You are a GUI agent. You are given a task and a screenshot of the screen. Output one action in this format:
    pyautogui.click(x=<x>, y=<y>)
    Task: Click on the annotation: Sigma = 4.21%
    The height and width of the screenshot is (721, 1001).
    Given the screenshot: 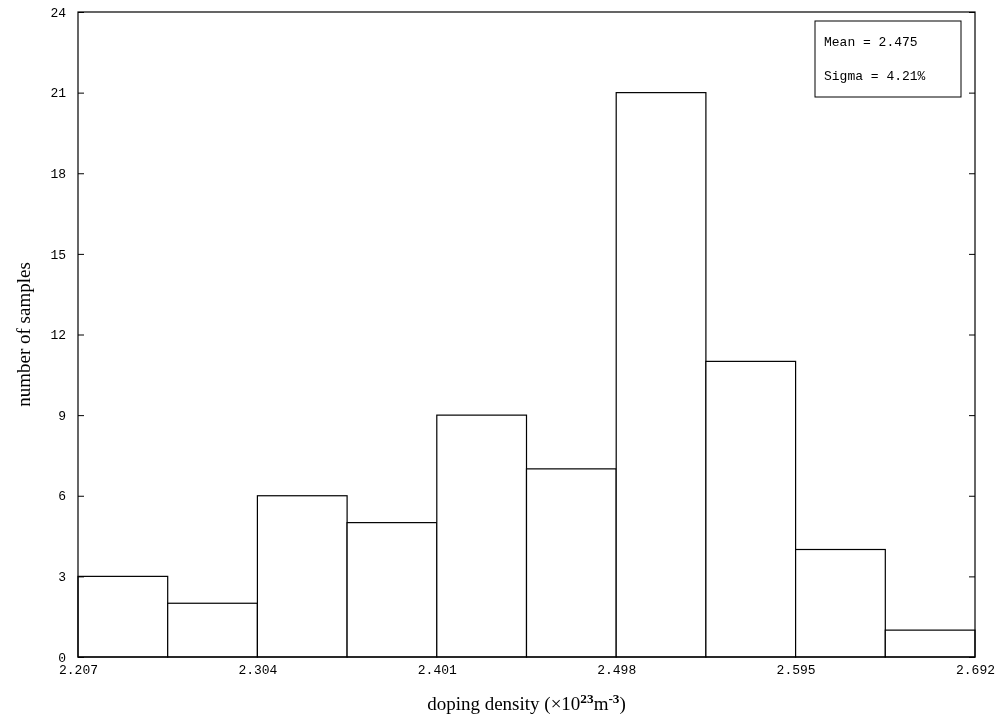 What is the action you would take?
    pyautogui.click(x=875, y=76)
    